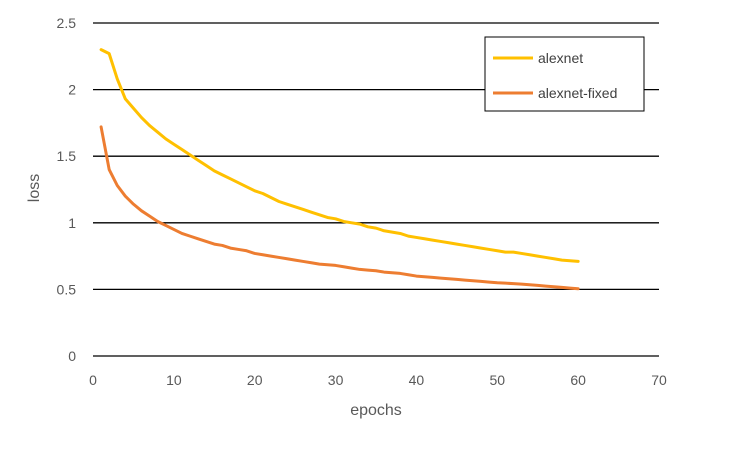 The image size is (743, 452). What do you see at coordinates (560, 58) in the screenshot?
I see `legend-label-alexnet: alexnet` at bounding box center [560, 58].